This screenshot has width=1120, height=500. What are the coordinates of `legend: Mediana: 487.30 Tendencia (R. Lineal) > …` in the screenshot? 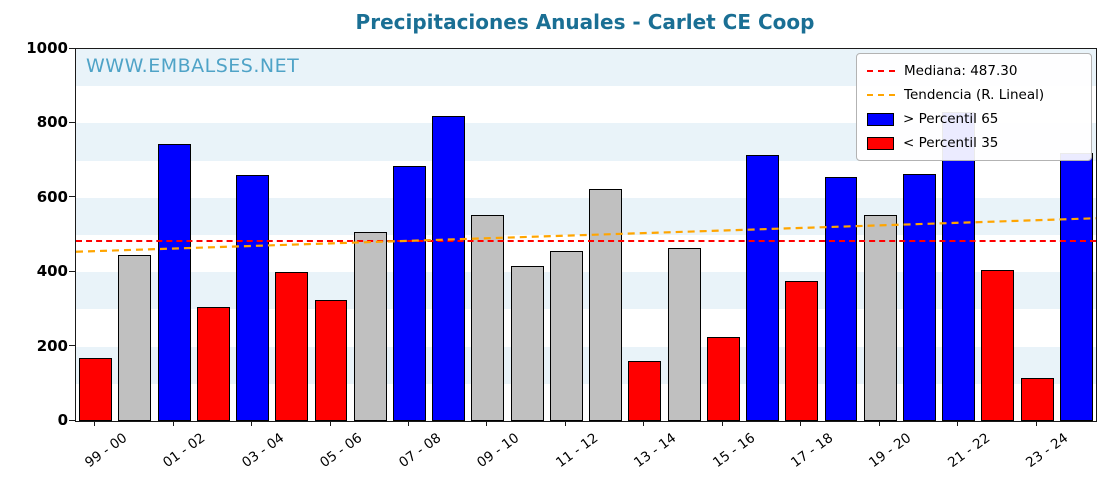 It's located at (974, 107).